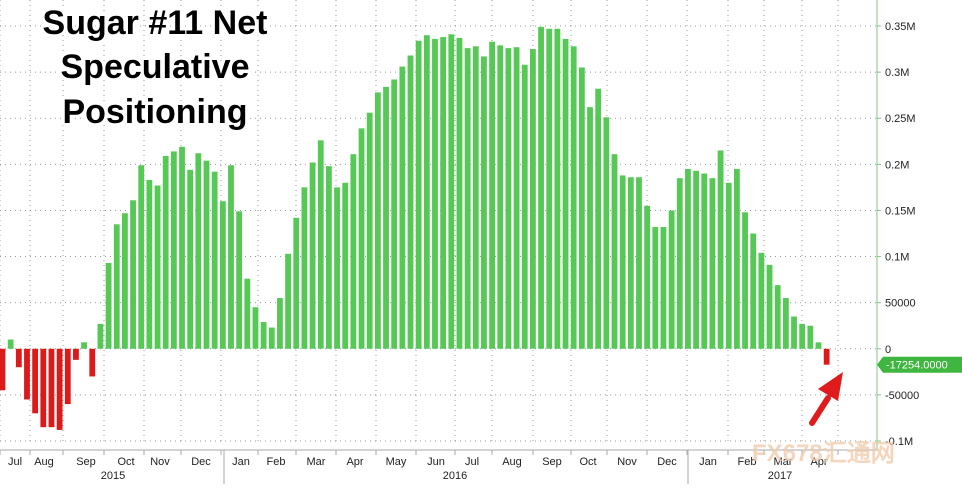 This screenshot has width=962, height=488. What do you see at coordinates (830, 386) in the screenshot?
I see `arrow-head-icon` at bounding box center [830, 386].